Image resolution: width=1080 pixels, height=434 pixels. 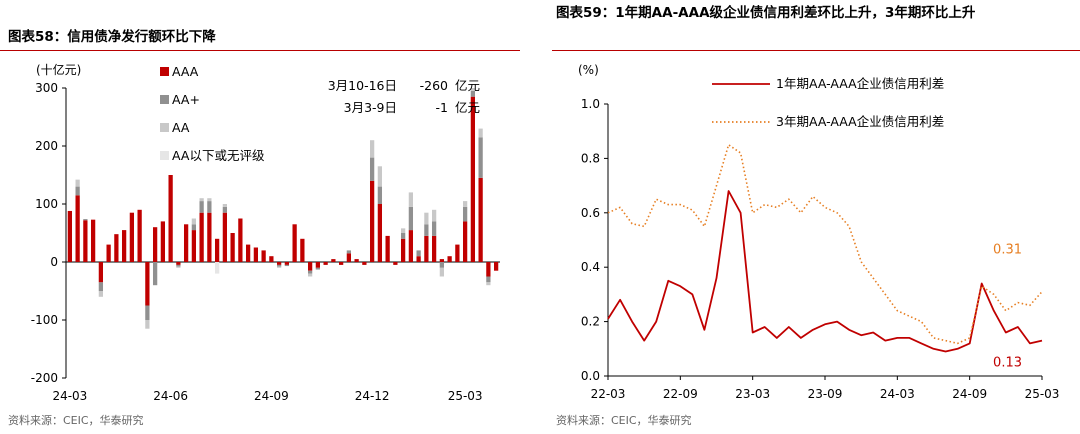 What do you see at coordinates (969, 394) in the screenshot?
I see `right-x-tick-label: 24-09` at bounding box center [969, 394].